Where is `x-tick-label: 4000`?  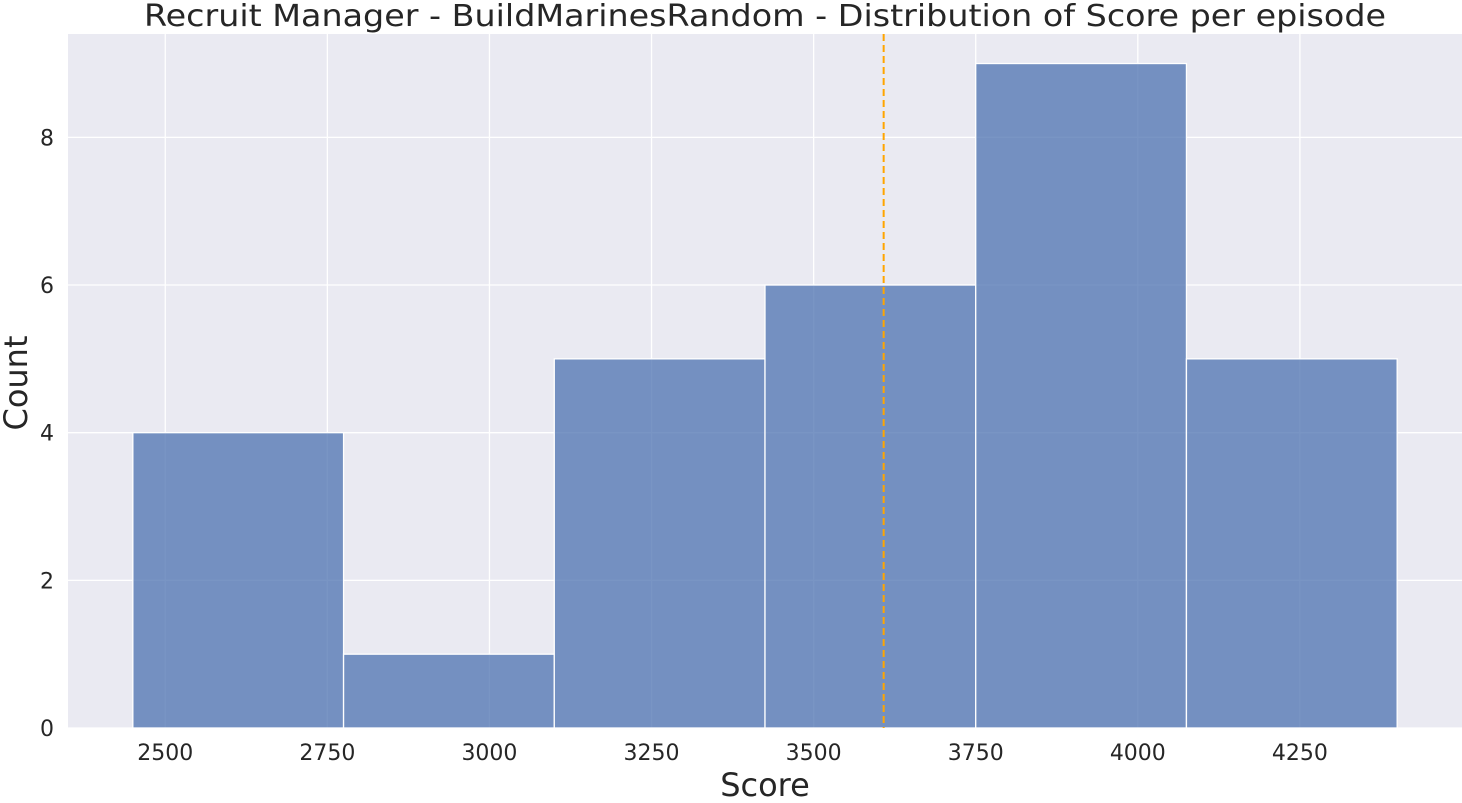 x-tick-label: 4000 is located at coordinates (1138, 753).